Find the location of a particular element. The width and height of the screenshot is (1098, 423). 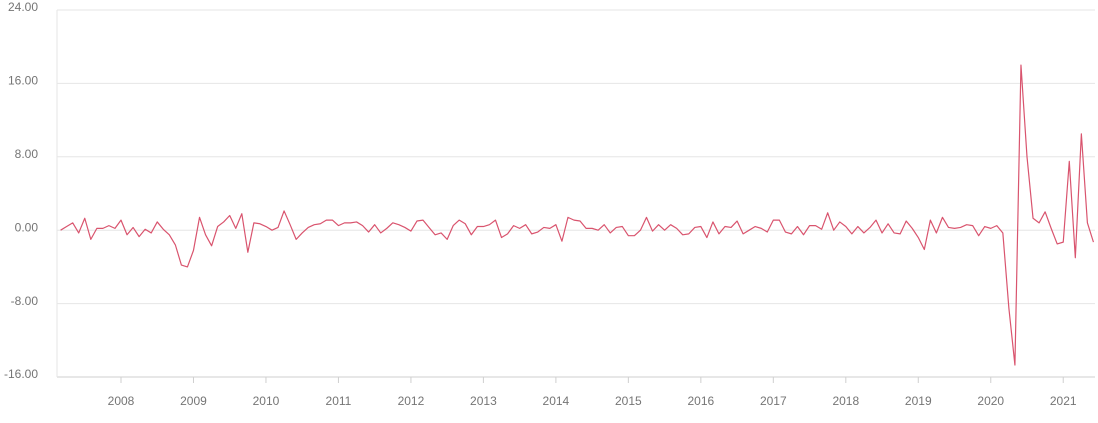

x-tick-label: 2014 is located at coordinates (556, 401).